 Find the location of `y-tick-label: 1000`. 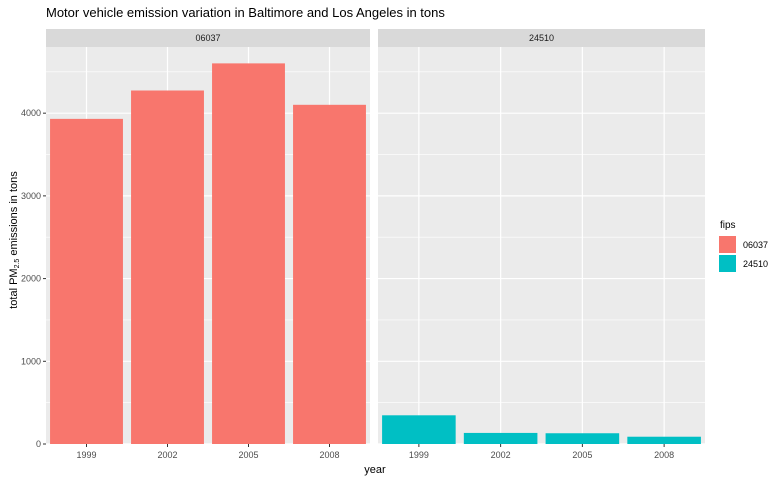

y-tick-label: 1000 is located at coordinates (31, 361).